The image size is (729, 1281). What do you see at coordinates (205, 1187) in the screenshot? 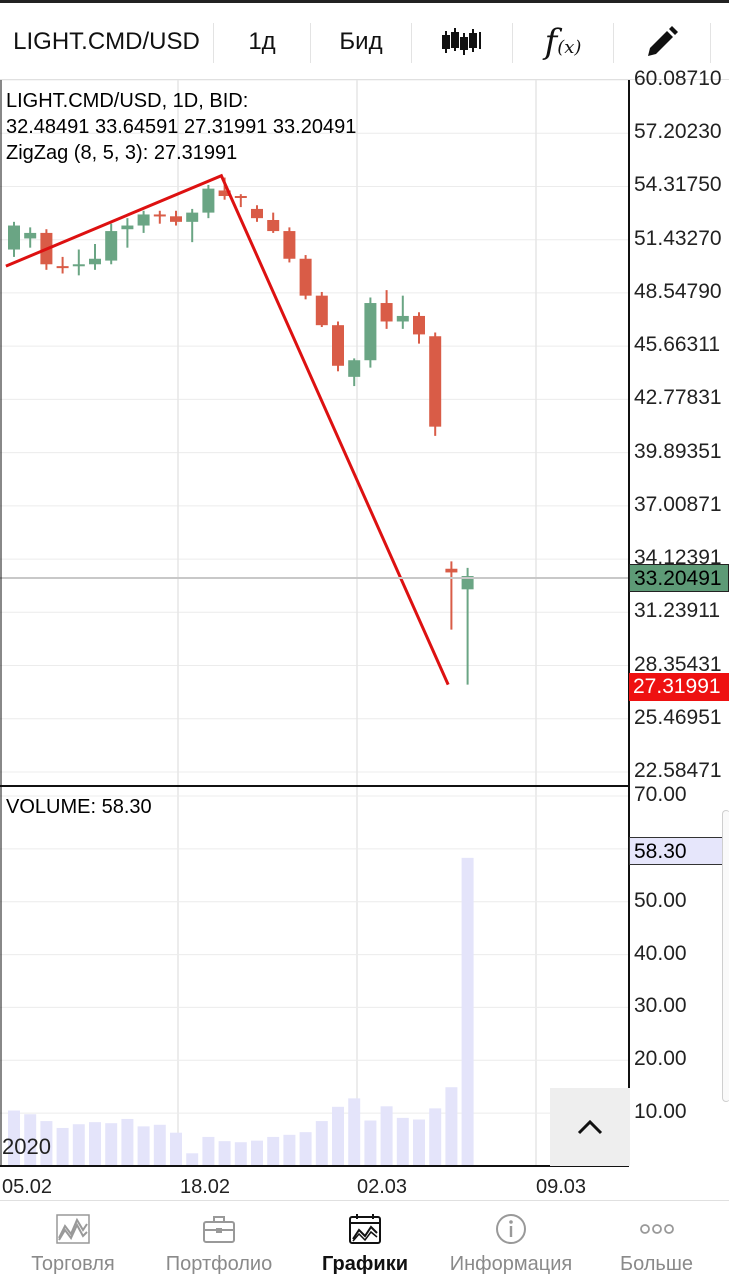
I see `date-label: 18.02` at bounding box center [205, 1187].